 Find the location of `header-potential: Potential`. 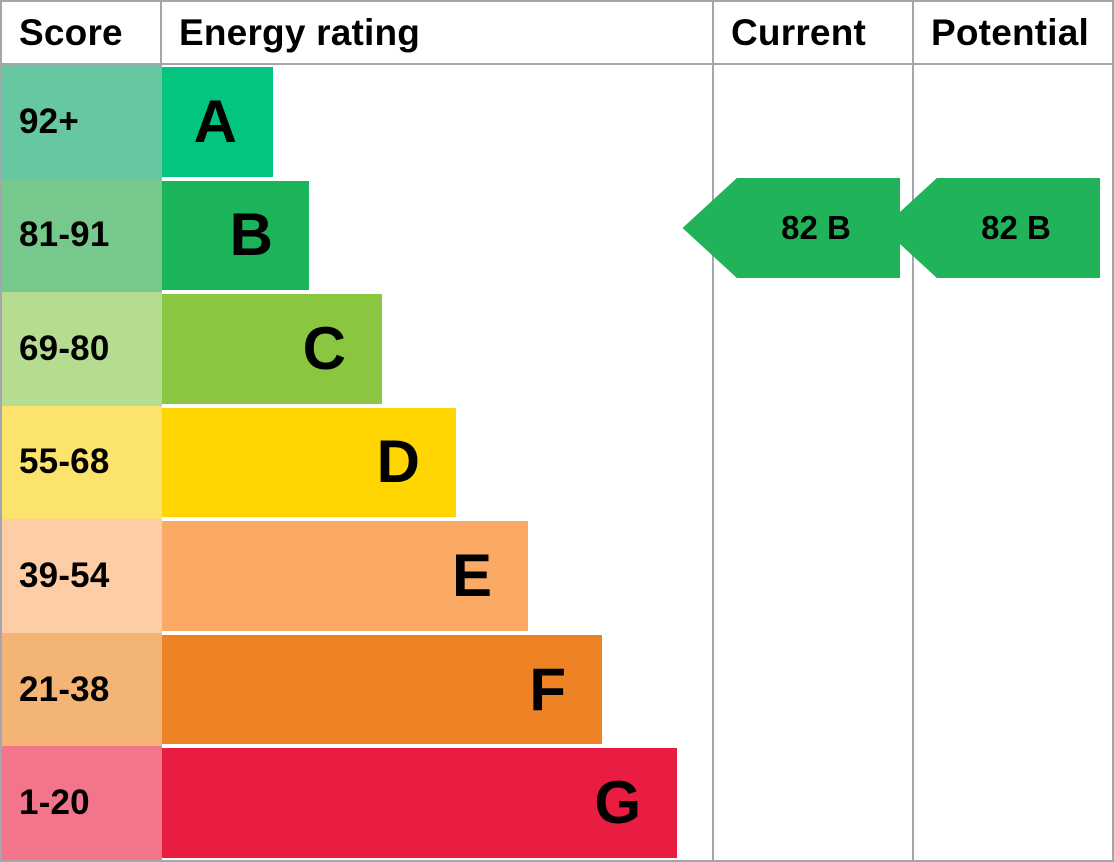

header-potential: Potential is located at coordinates (1012, 33).